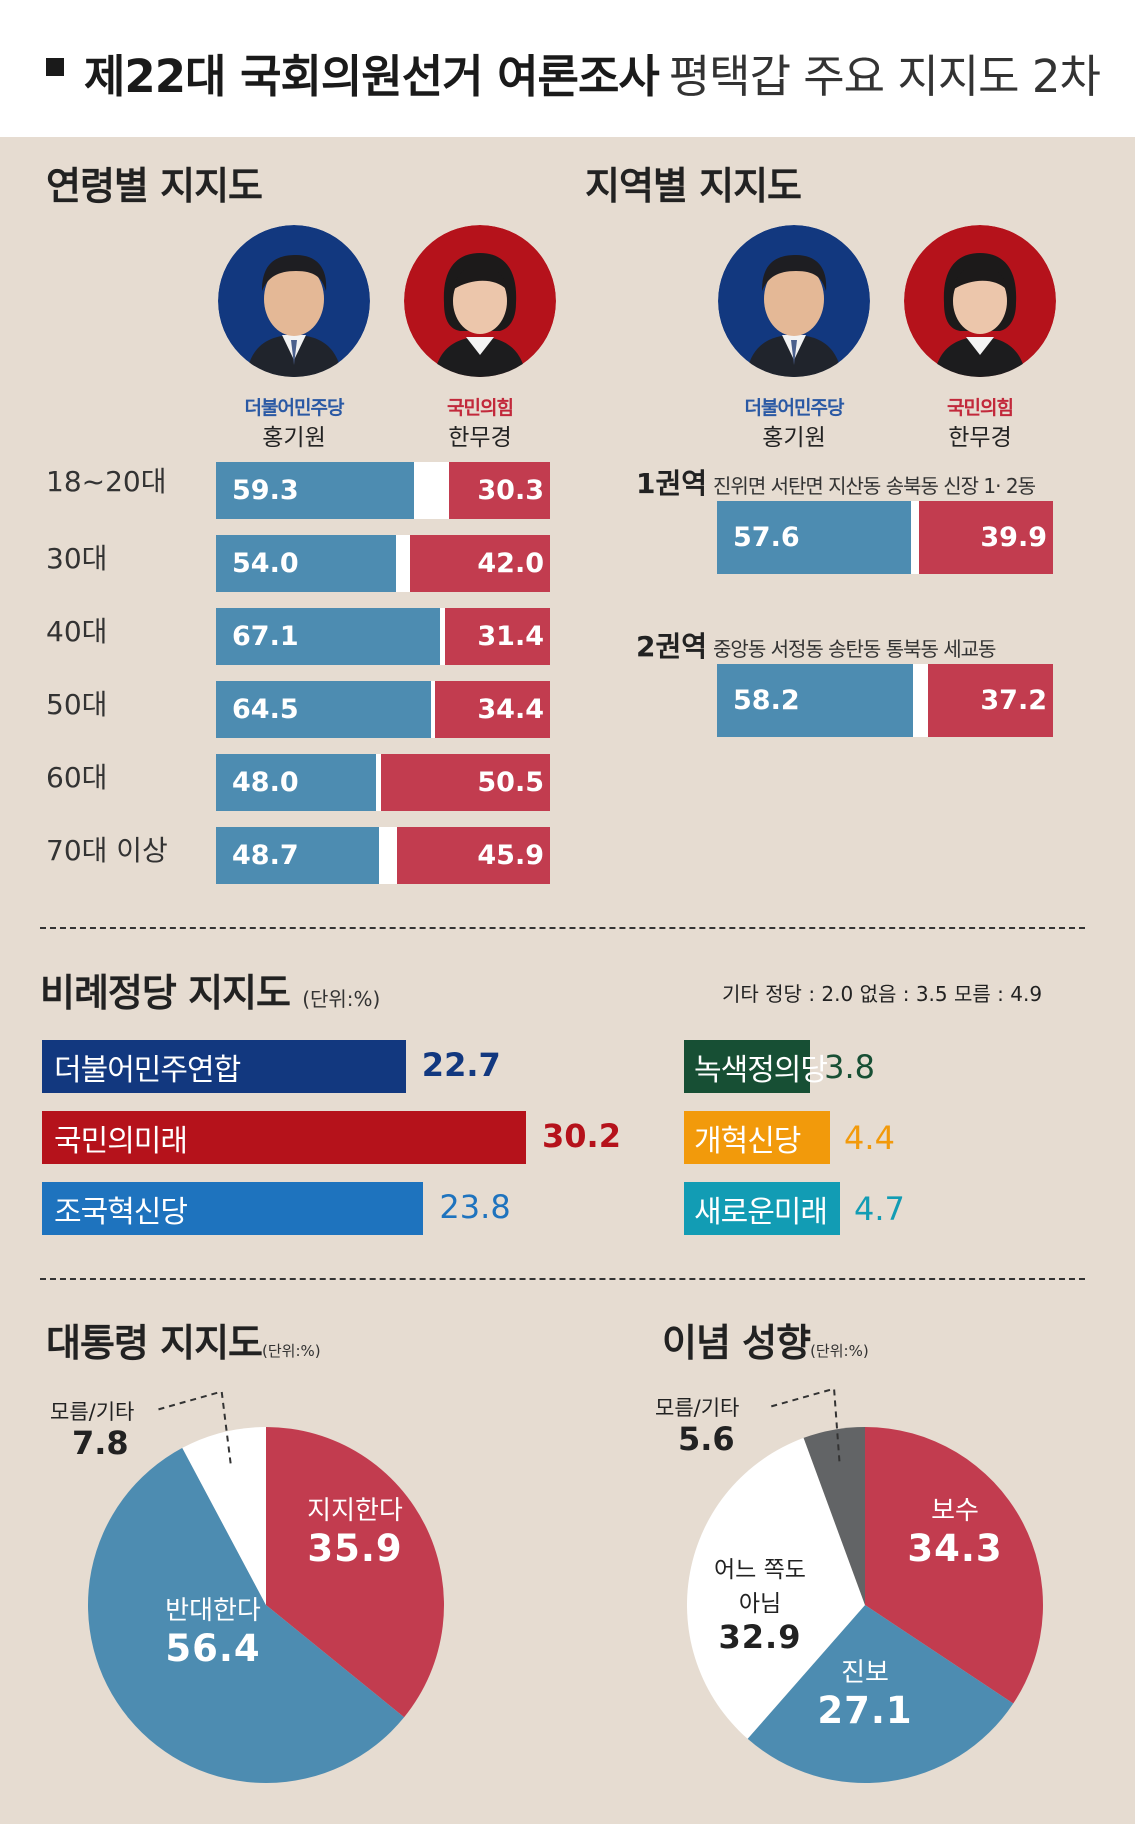 Image resolution: width=1147 pixels, height=1824 pixels. Describe the element at coordinates (955, 1548) in the screenshot. I see `ideology-conservative-value: 34.3` at that location.